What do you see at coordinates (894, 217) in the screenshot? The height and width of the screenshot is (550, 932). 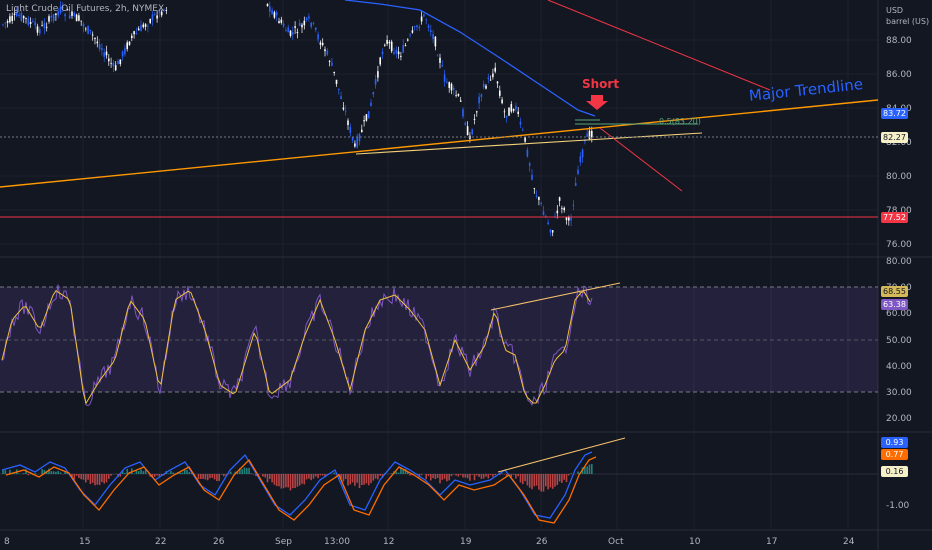 I see `price-badge-support: 77.52` at bounding box center [894, 217].